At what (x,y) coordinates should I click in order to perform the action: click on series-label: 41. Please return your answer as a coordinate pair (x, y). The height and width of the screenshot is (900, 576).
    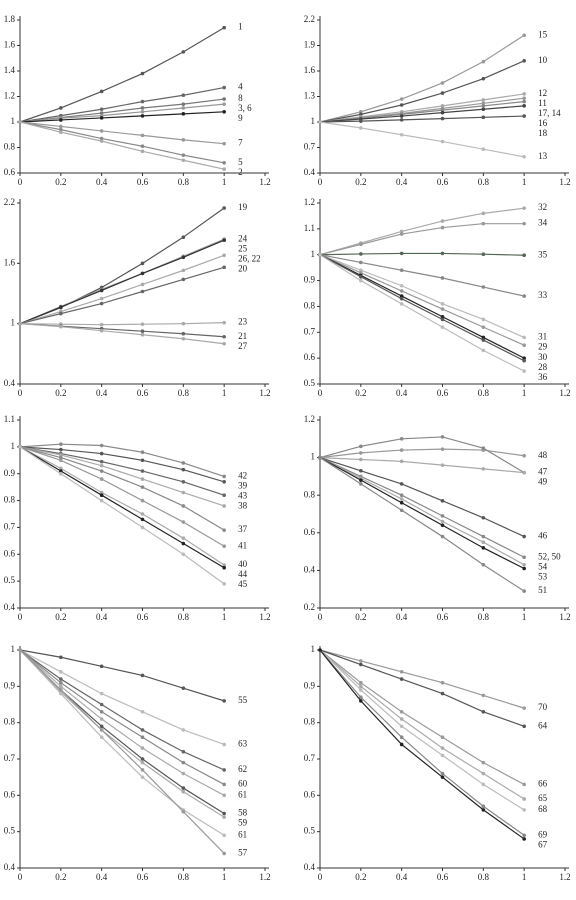
    Looking at the image, I should click on (242, 545).